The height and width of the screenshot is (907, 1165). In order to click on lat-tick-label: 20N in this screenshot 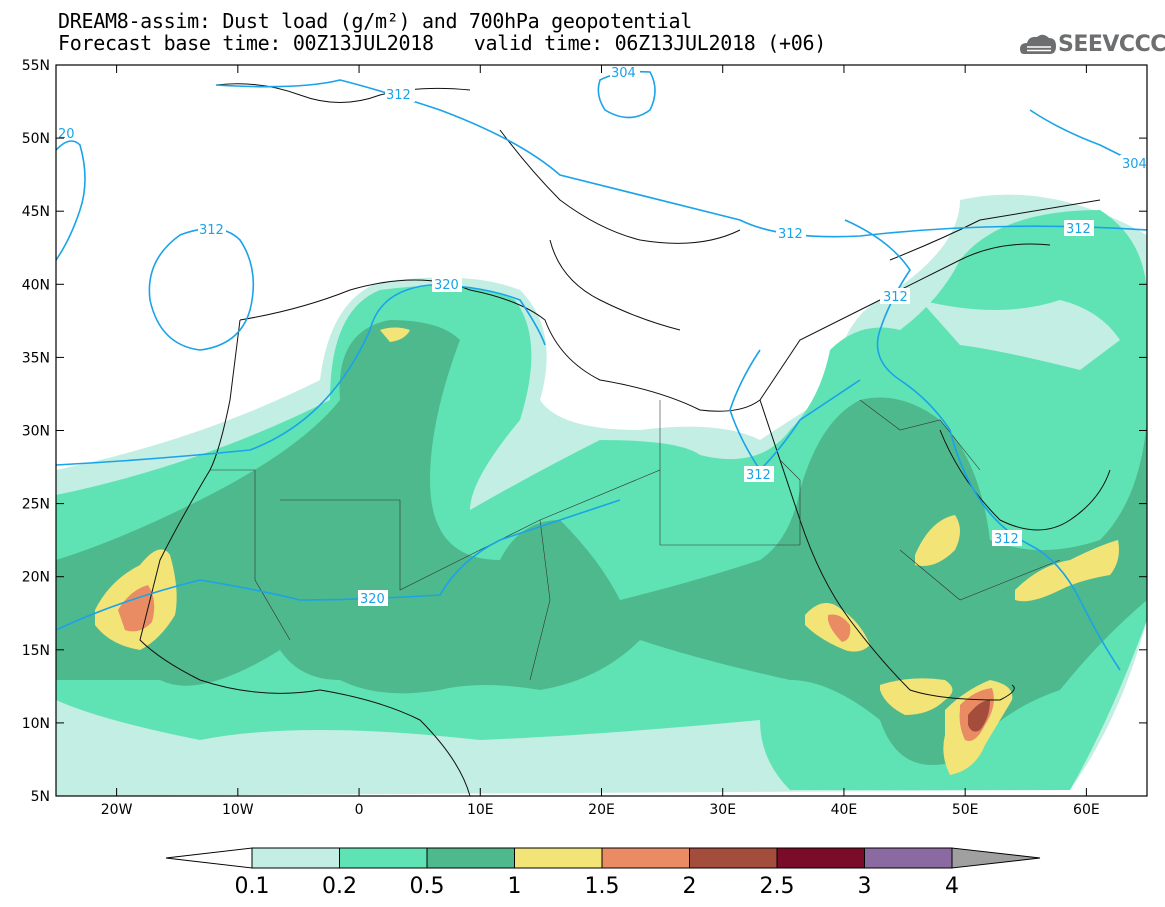, I will do `click(36, 578)`.